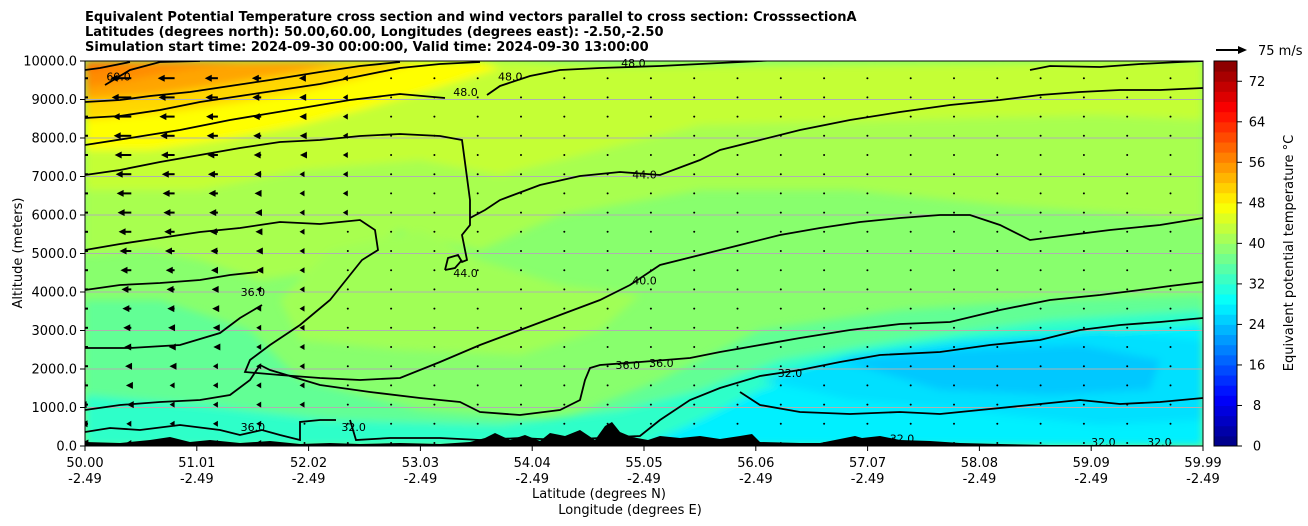 This screenshot has width=1308, height=526. Describe the element at coordinates (196, 463) in the screenshot. I see `x-tick-label-lat: 51.01` at that location.